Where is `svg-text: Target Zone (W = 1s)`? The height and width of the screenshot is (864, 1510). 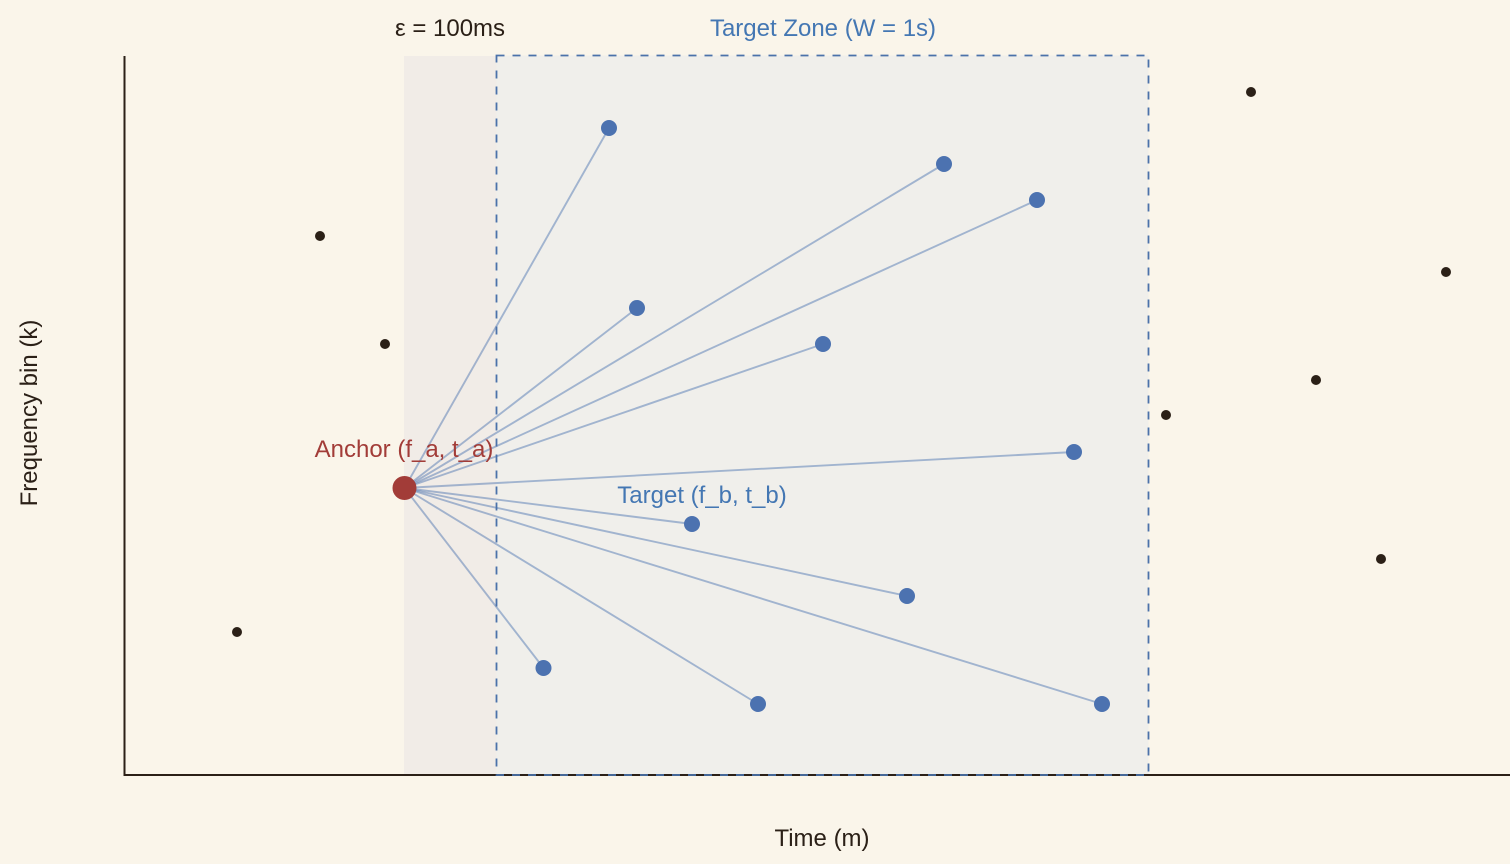 svg-text: Target Zone (W = 1s) is located at coordinates (823, 28).